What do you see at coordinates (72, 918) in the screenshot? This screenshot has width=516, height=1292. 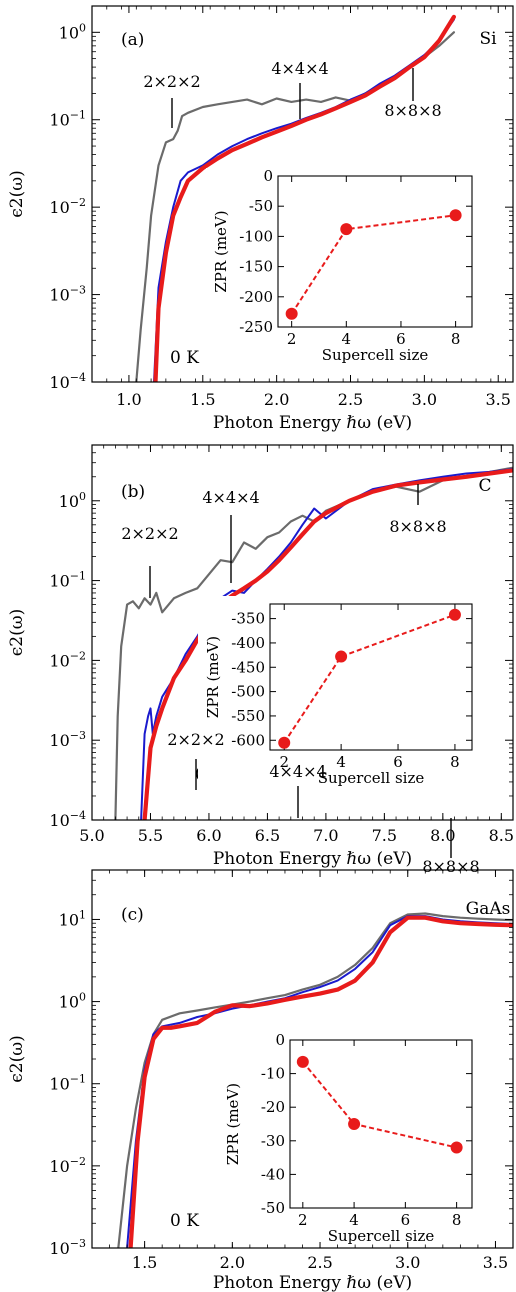 I see `y-tick-label: 10¹` at bounding box center [72, 918].